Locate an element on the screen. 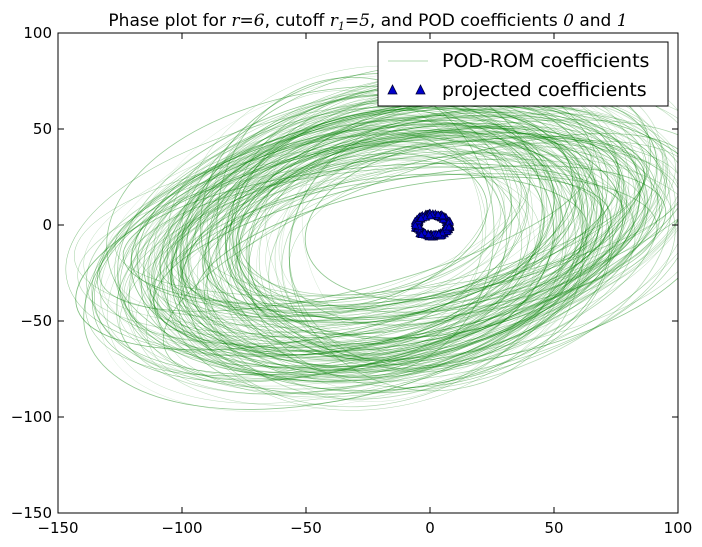  x-tick-label: 50 is located at coordinates (553, 528).